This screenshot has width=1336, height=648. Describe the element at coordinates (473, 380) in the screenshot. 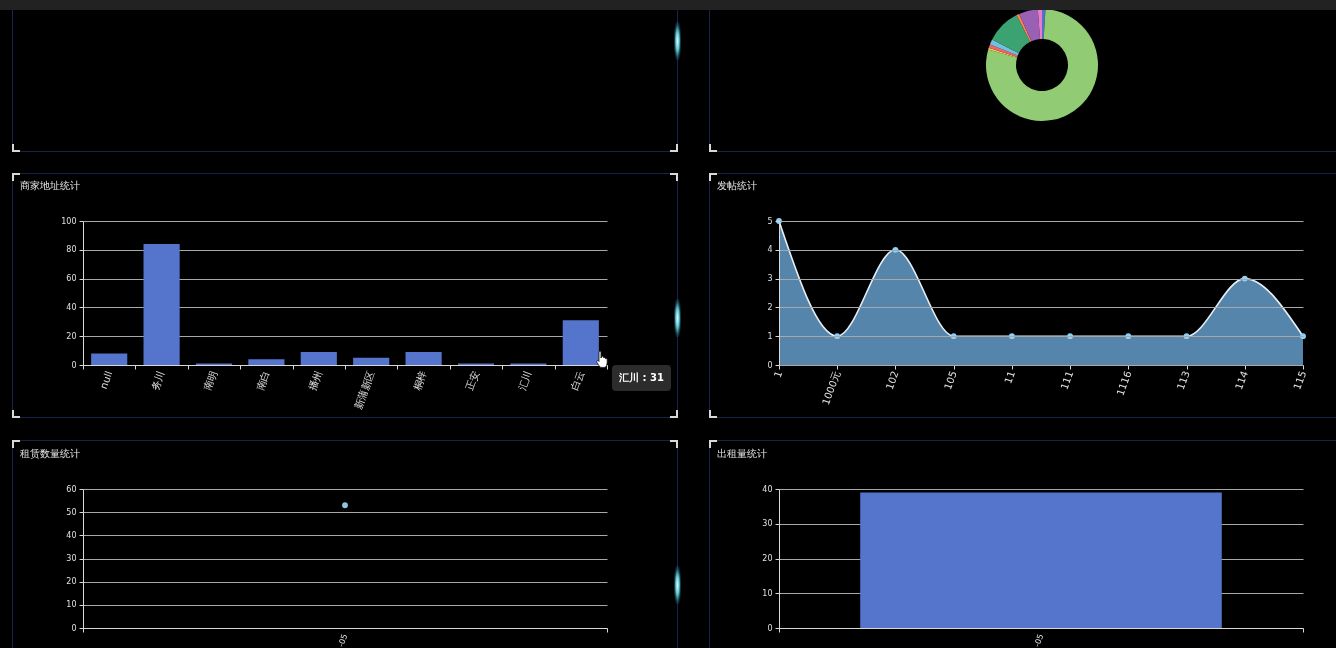

I see `x-tick-label: 正安` at that location.